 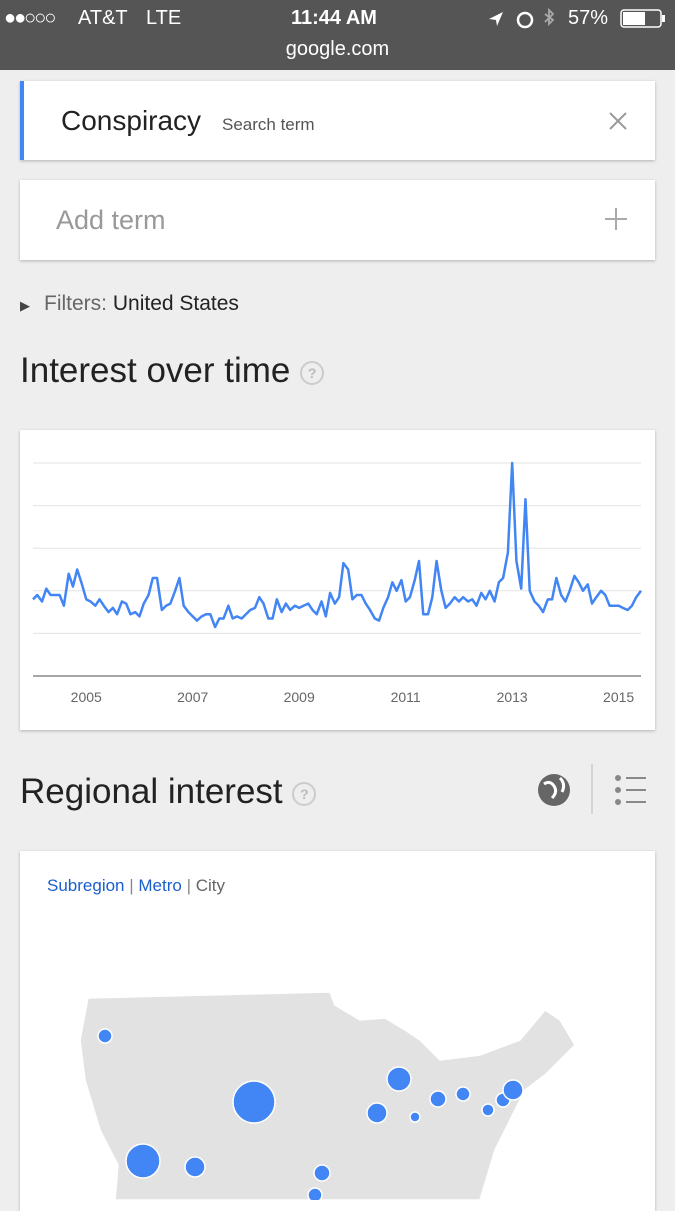 I want to click on x-tick-label: 2007, so click(x=192, y=697).